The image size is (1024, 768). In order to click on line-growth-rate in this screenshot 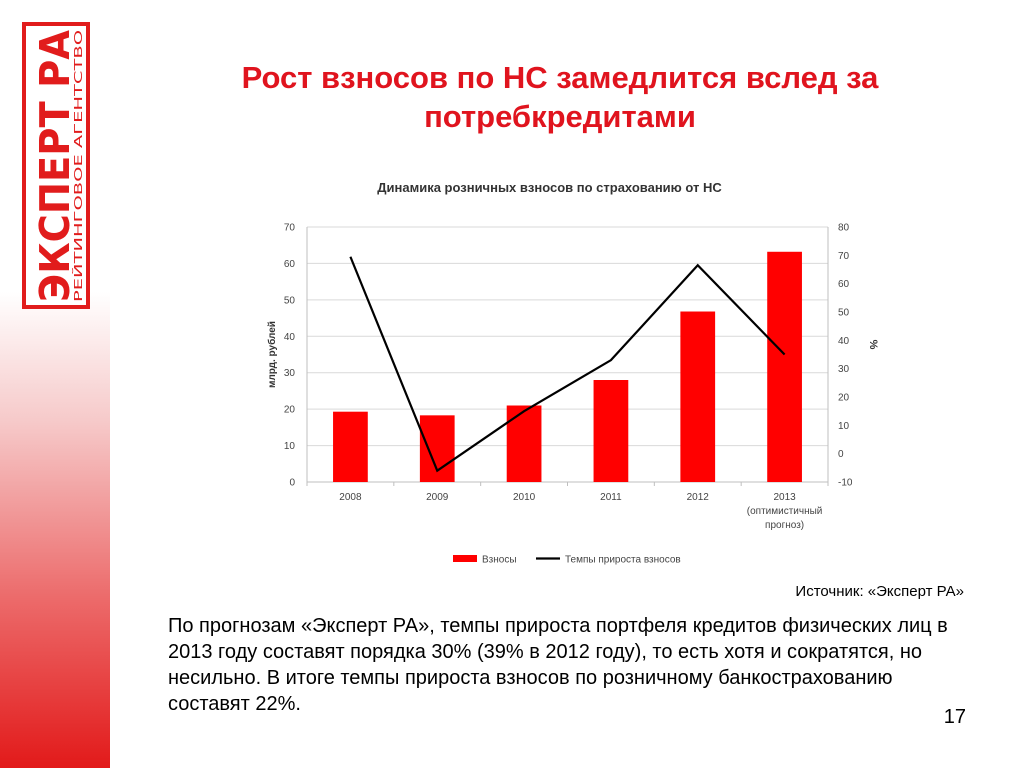, I will do `click(567, 364)`.